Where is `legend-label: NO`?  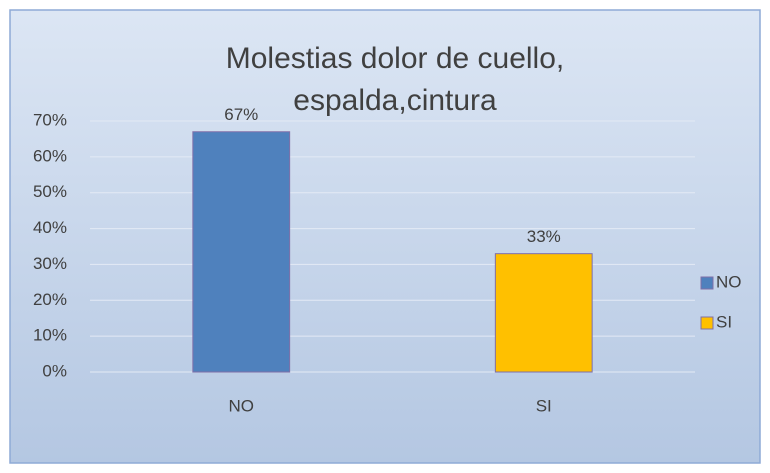
legend-label: NO is located at coordinates (729, 281).